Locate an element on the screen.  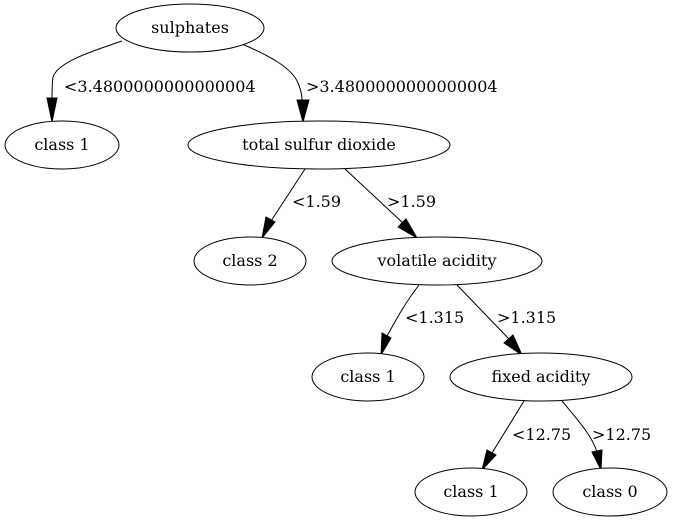
edge-label-sulphates-lt: <3.4800000000000004 is located at coordinates (160, 86).